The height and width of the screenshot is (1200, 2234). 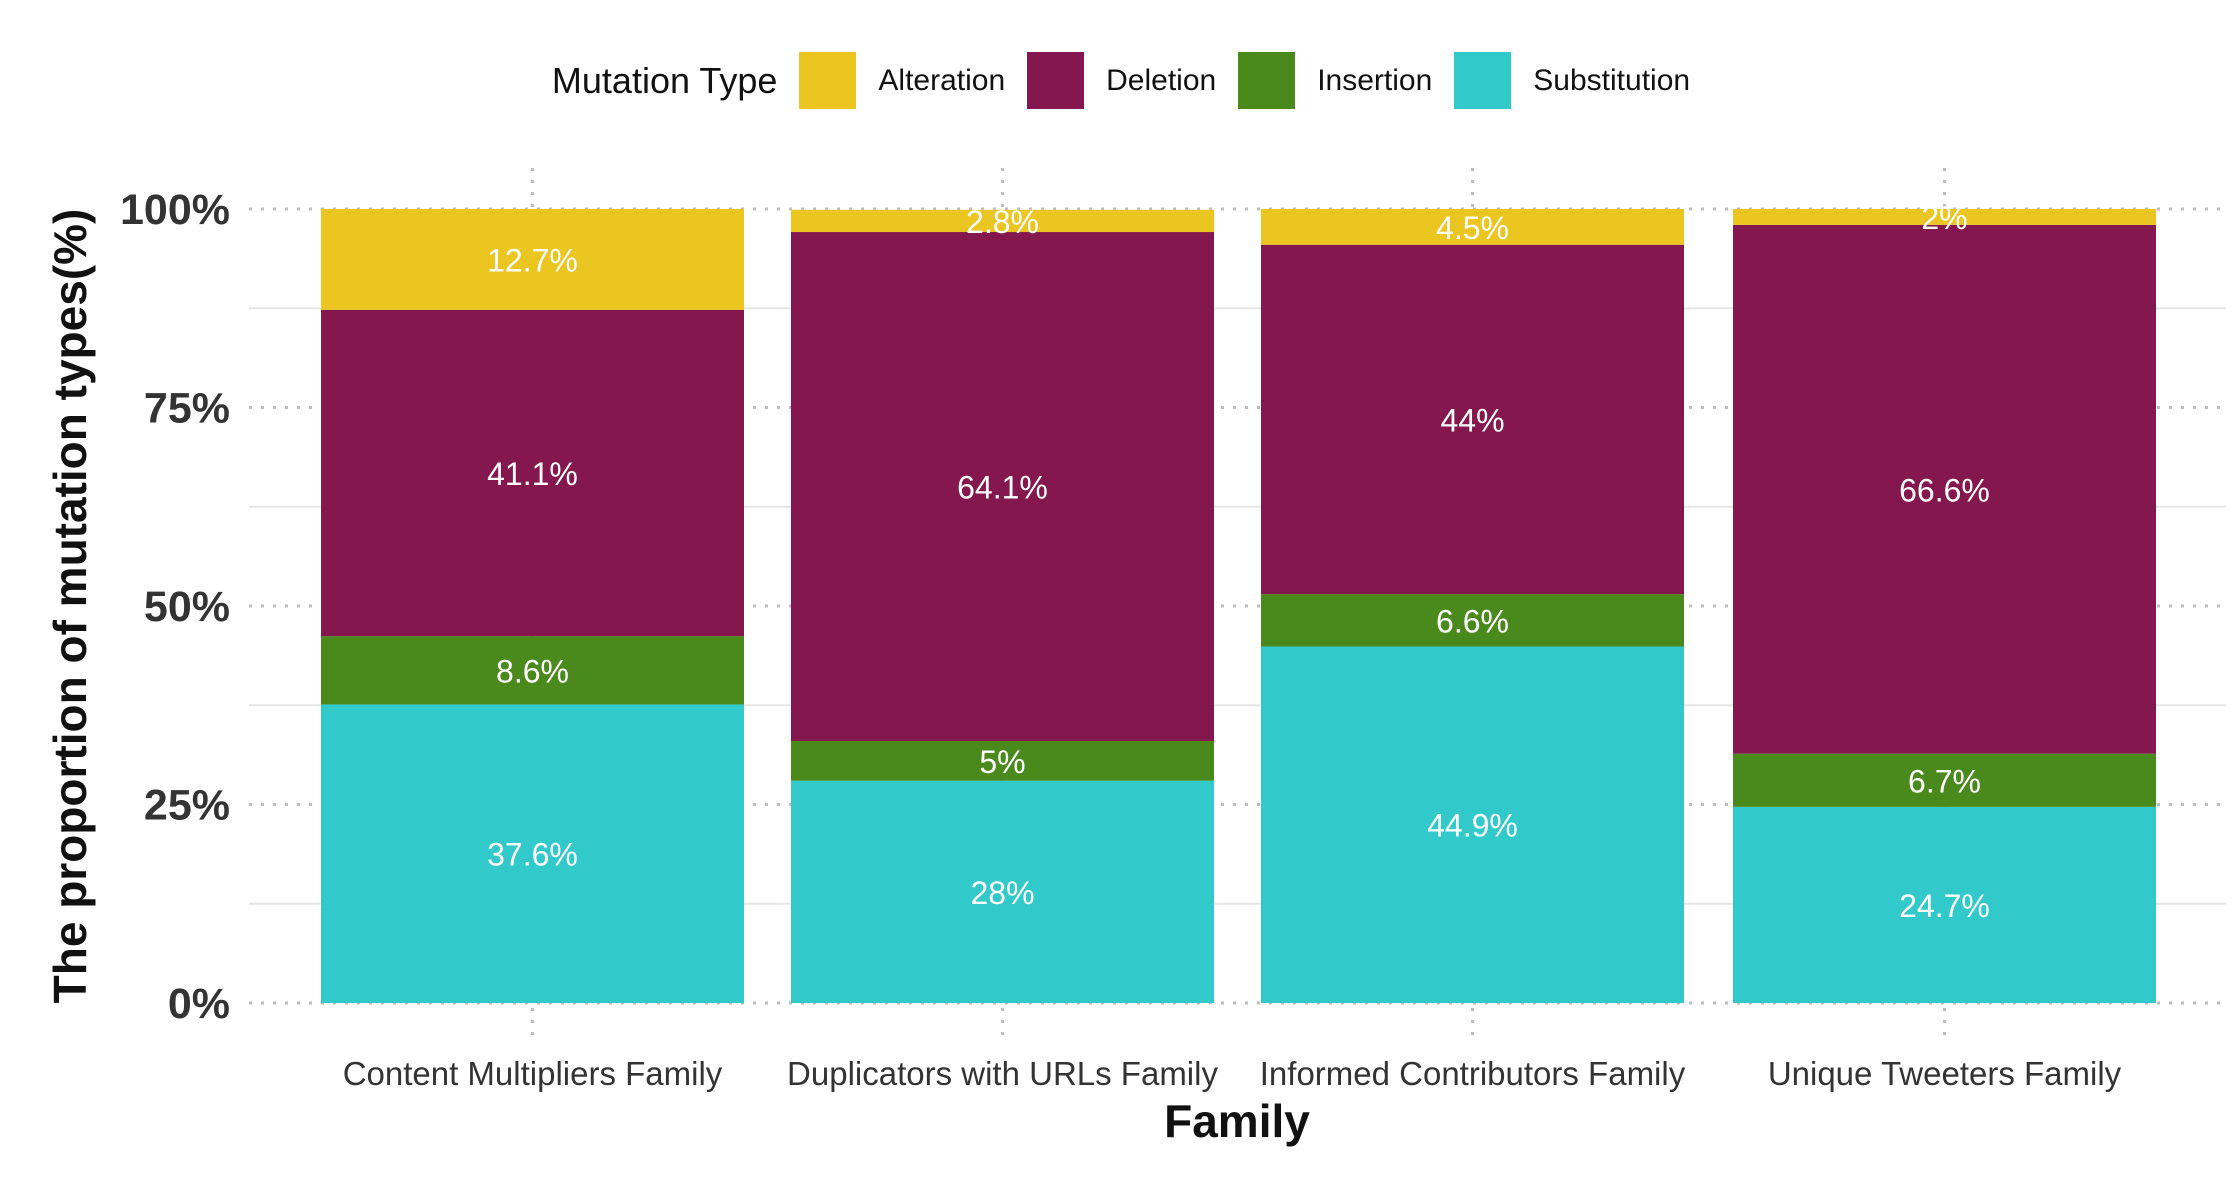 I want to click on data-label: 44.9%, so click(x=1472, y=826).